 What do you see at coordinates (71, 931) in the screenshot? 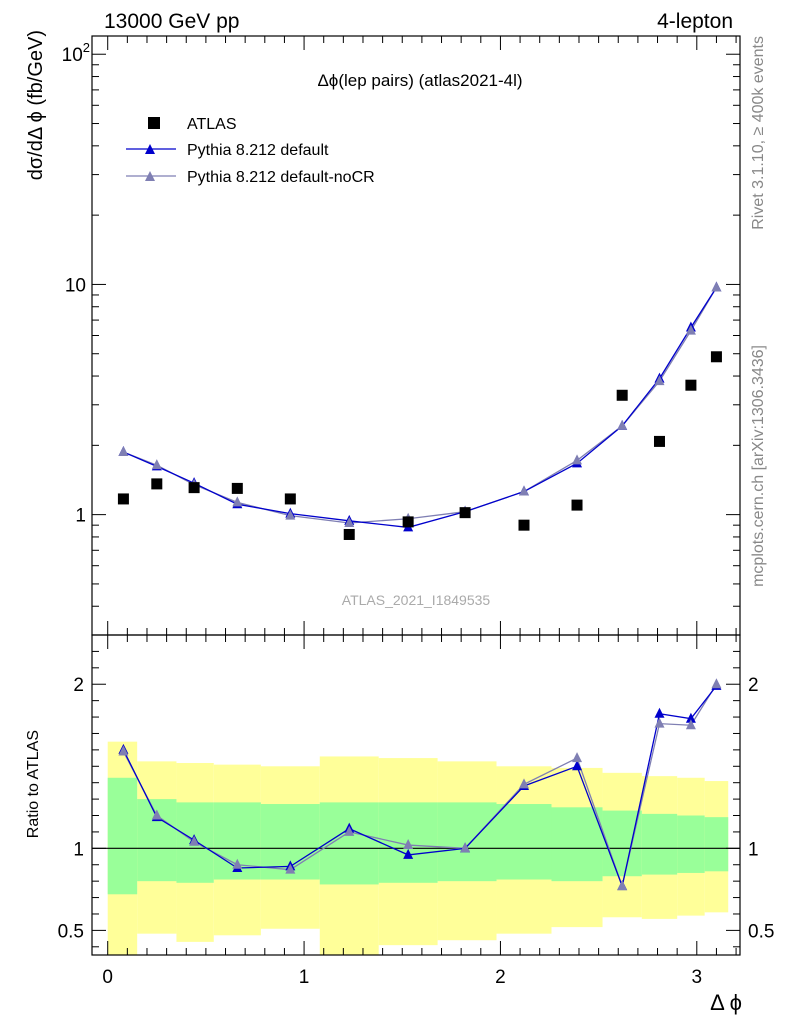
I see `ratio-y-tick-label-left: 0.5` at bounding box center [71, 931].